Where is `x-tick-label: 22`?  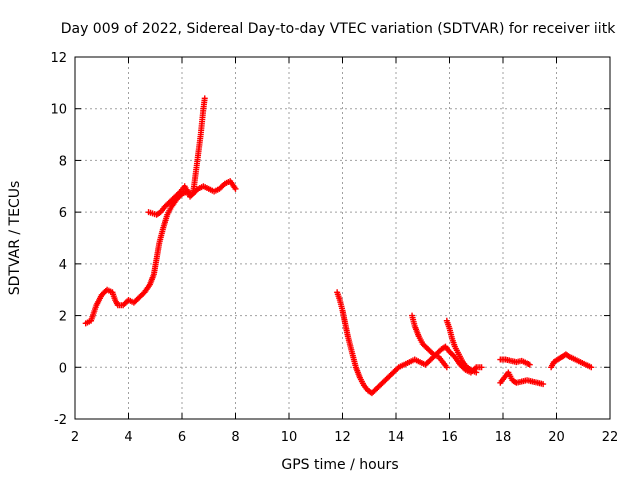
x-tick-label: 22 is located at coordinates (610, 437).